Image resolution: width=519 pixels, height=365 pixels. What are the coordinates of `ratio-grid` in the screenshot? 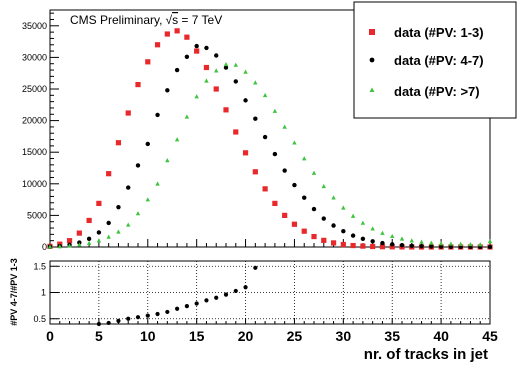 It's located at (270, 292).